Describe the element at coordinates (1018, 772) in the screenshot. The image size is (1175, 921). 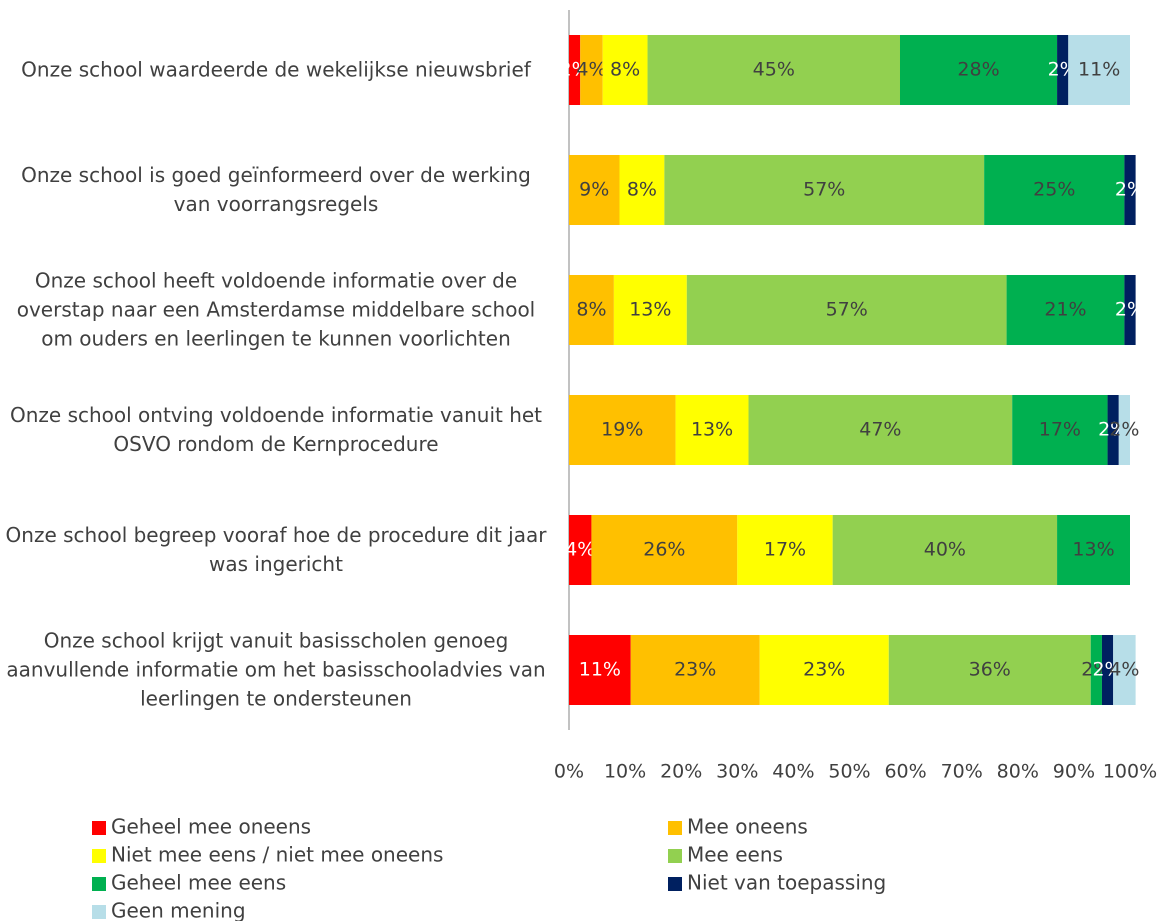
I see `x-tick-label: 80%` at that location.